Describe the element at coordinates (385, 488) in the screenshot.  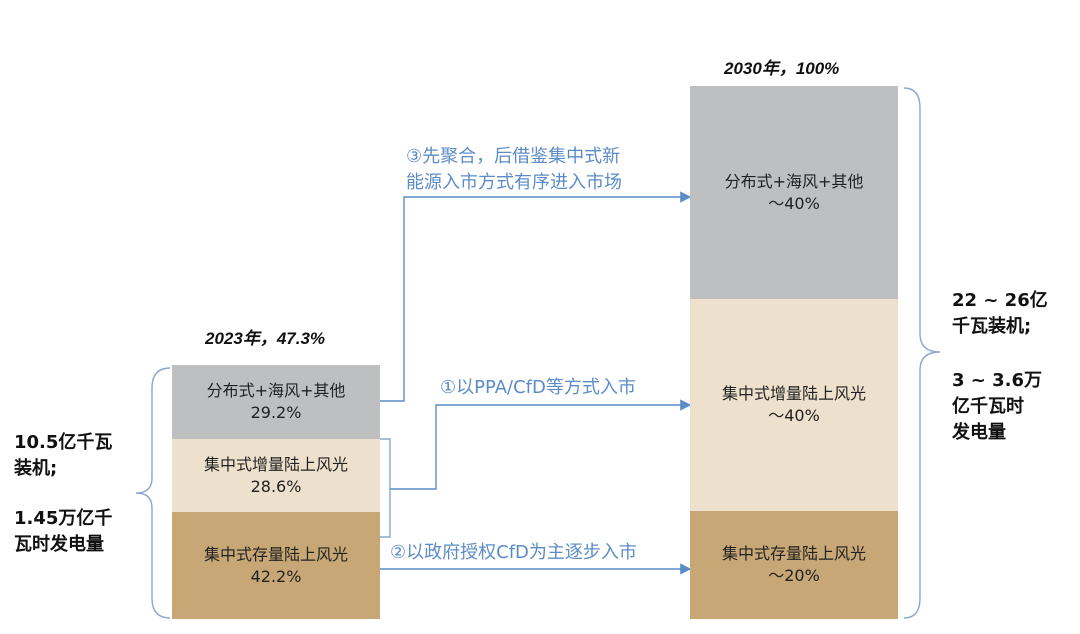
I see `middle-bracket` at that location.